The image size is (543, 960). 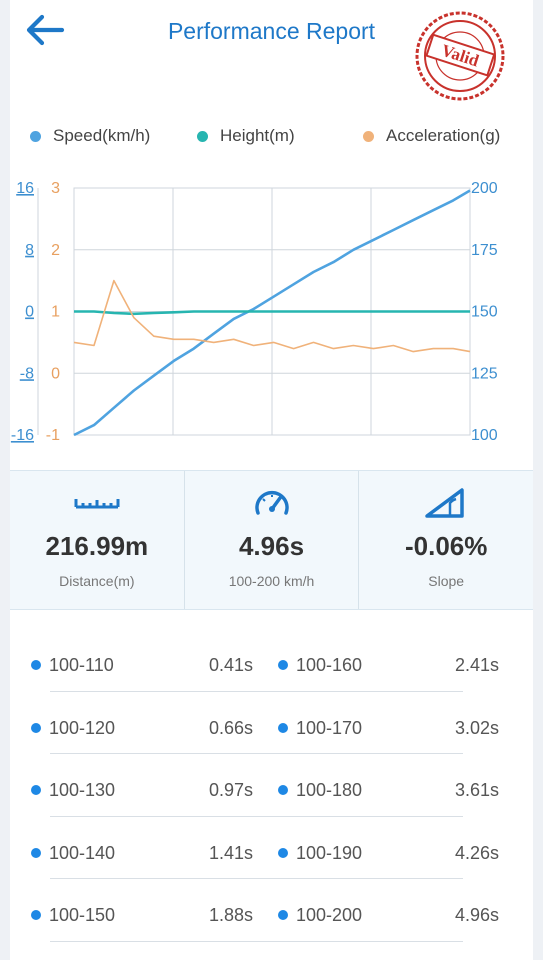 I want to click on time-value: 4.96s, so click(x=271, y=546).